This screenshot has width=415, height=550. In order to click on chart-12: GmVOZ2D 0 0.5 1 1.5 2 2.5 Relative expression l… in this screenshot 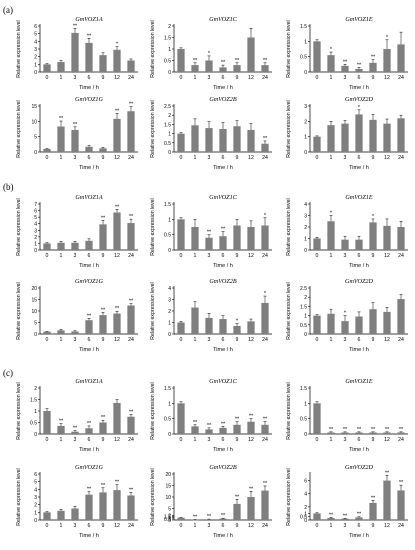, I will do `click(347, 315)`.